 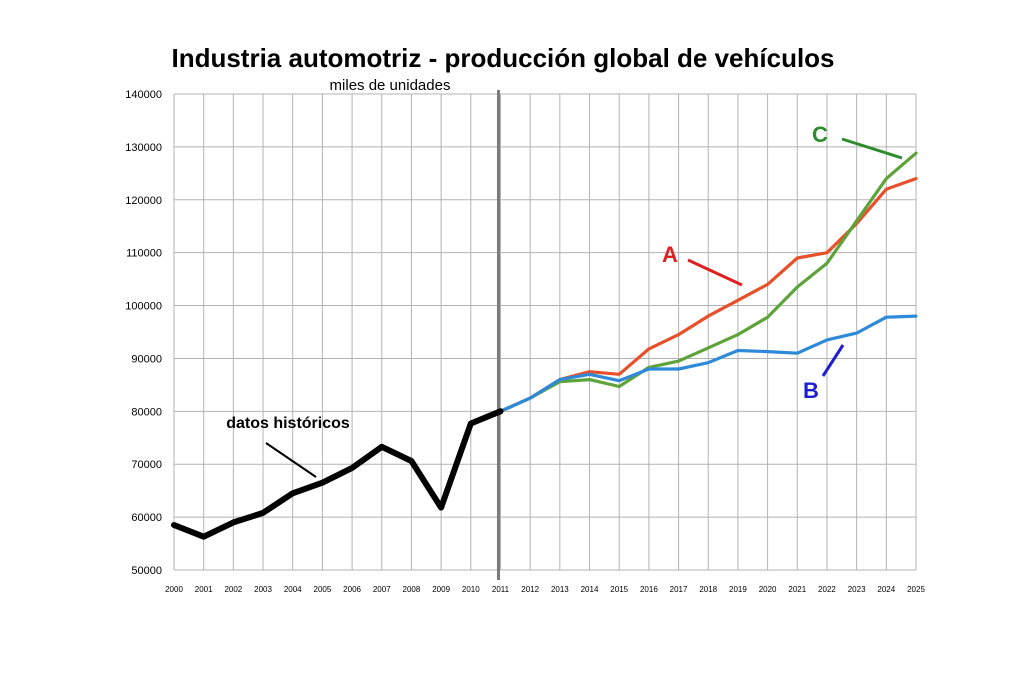 What do you see at coordinates (886, 589) in the screenshot?
I see `x-tick-label: 2024` at bounding box center [886, 589].